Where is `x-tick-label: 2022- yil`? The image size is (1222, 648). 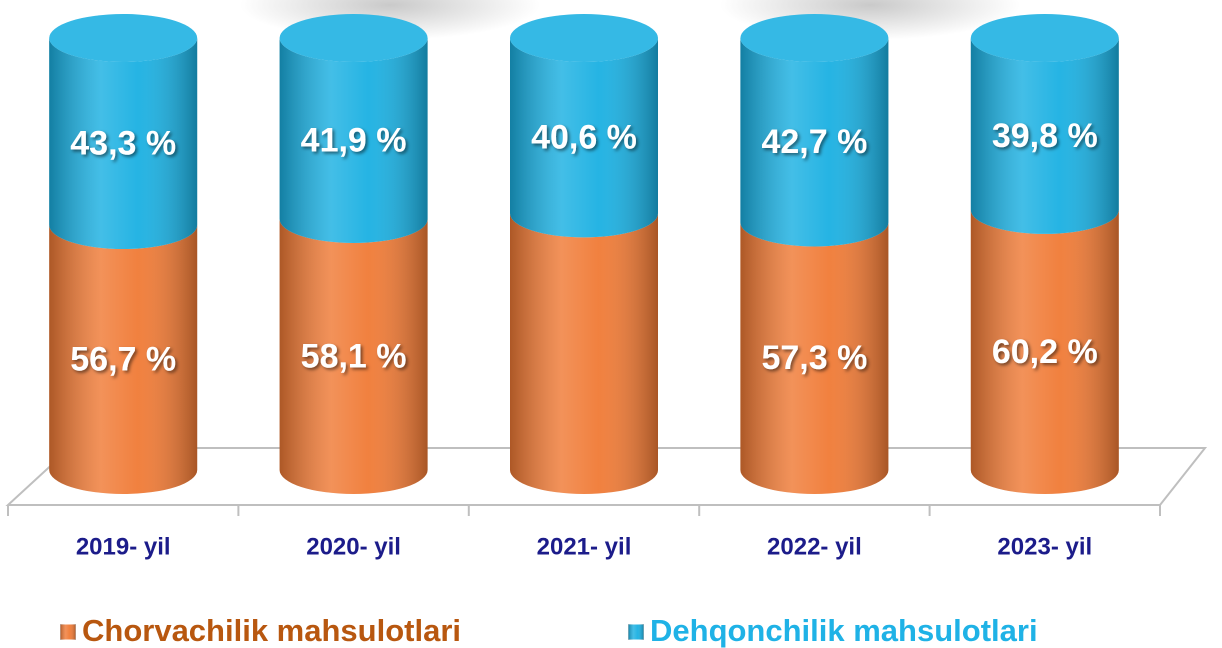 x-tick-label: 2022- yil is located at coordinates (814, 546).